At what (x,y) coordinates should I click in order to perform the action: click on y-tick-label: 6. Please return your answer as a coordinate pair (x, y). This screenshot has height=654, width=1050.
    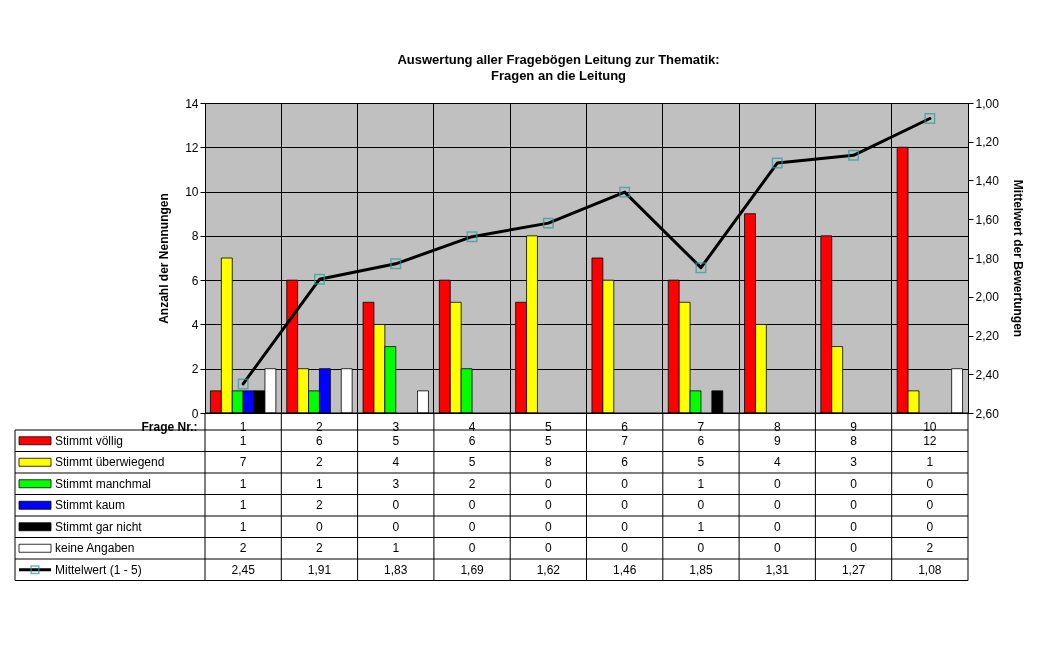
    Looking at the image, I should click on (195, 280).